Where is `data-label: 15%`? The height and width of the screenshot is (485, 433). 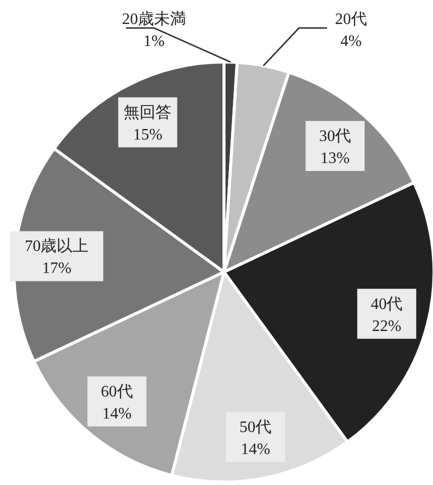 data-label: 15% is located at coordinates (147, 135).